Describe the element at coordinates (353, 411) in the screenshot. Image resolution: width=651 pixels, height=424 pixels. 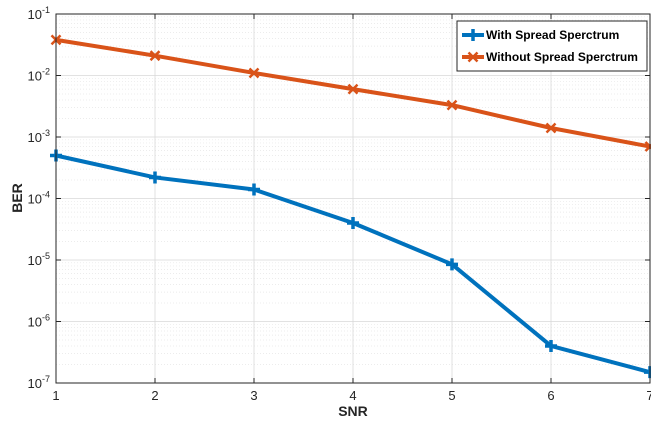
I see `x-axis-label: SNR` at that location.